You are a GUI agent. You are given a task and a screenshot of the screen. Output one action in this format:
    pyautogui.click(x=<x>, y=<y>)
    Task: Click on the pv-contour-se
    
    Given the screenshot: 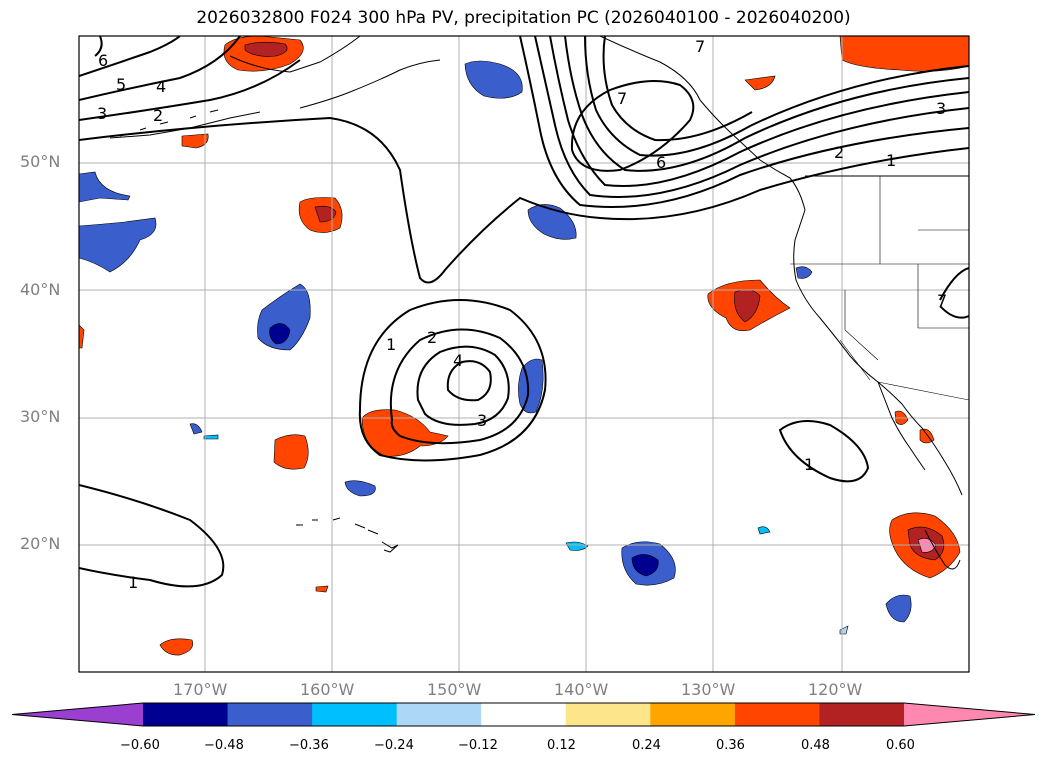 What is the action you would take?
    pyautogui.click(x=824, y=451)
    